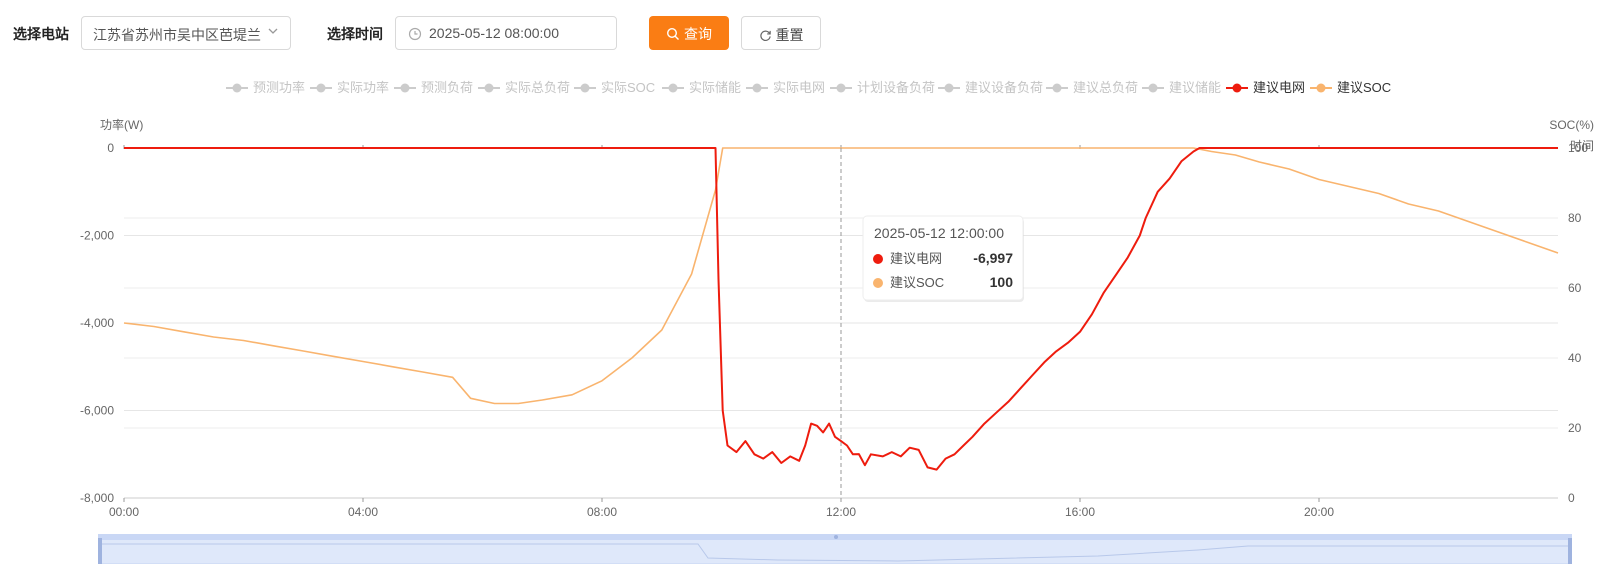  I want to click on legend-item-4: 实际SOC, so click(614, 87).